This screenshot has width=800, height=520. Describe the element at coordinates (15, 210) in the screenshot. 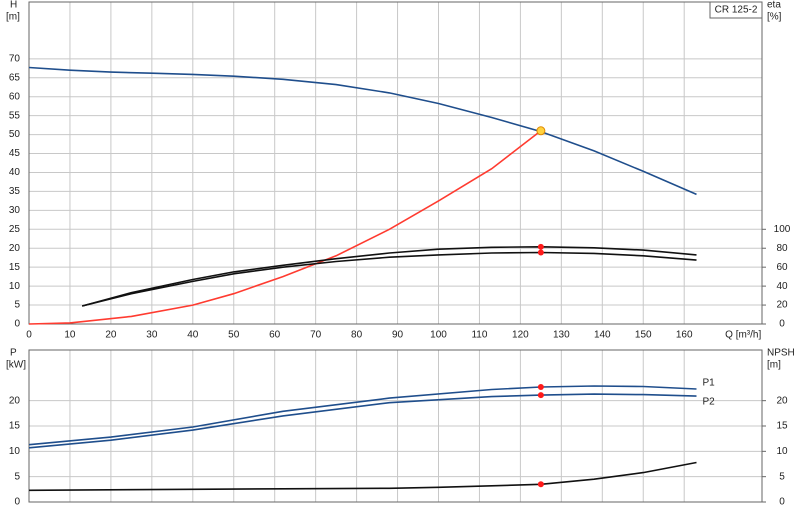

I see `y-tick-label: 30` at that location.